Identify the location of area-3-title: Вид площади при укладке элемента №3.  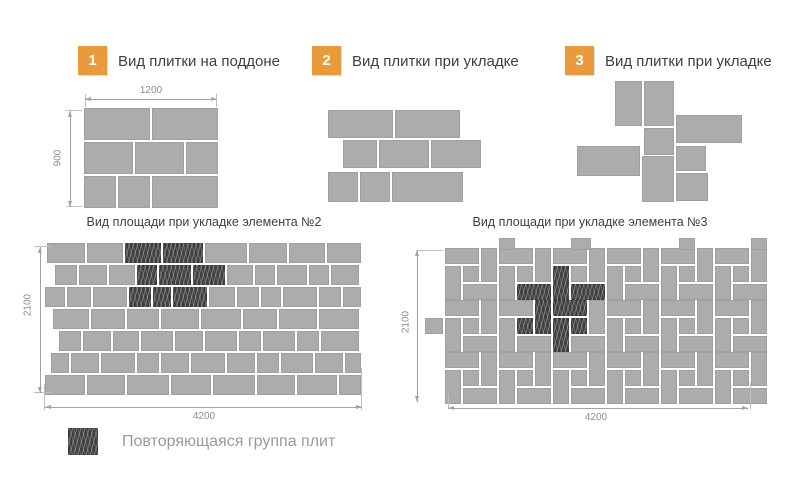
(590, 222).